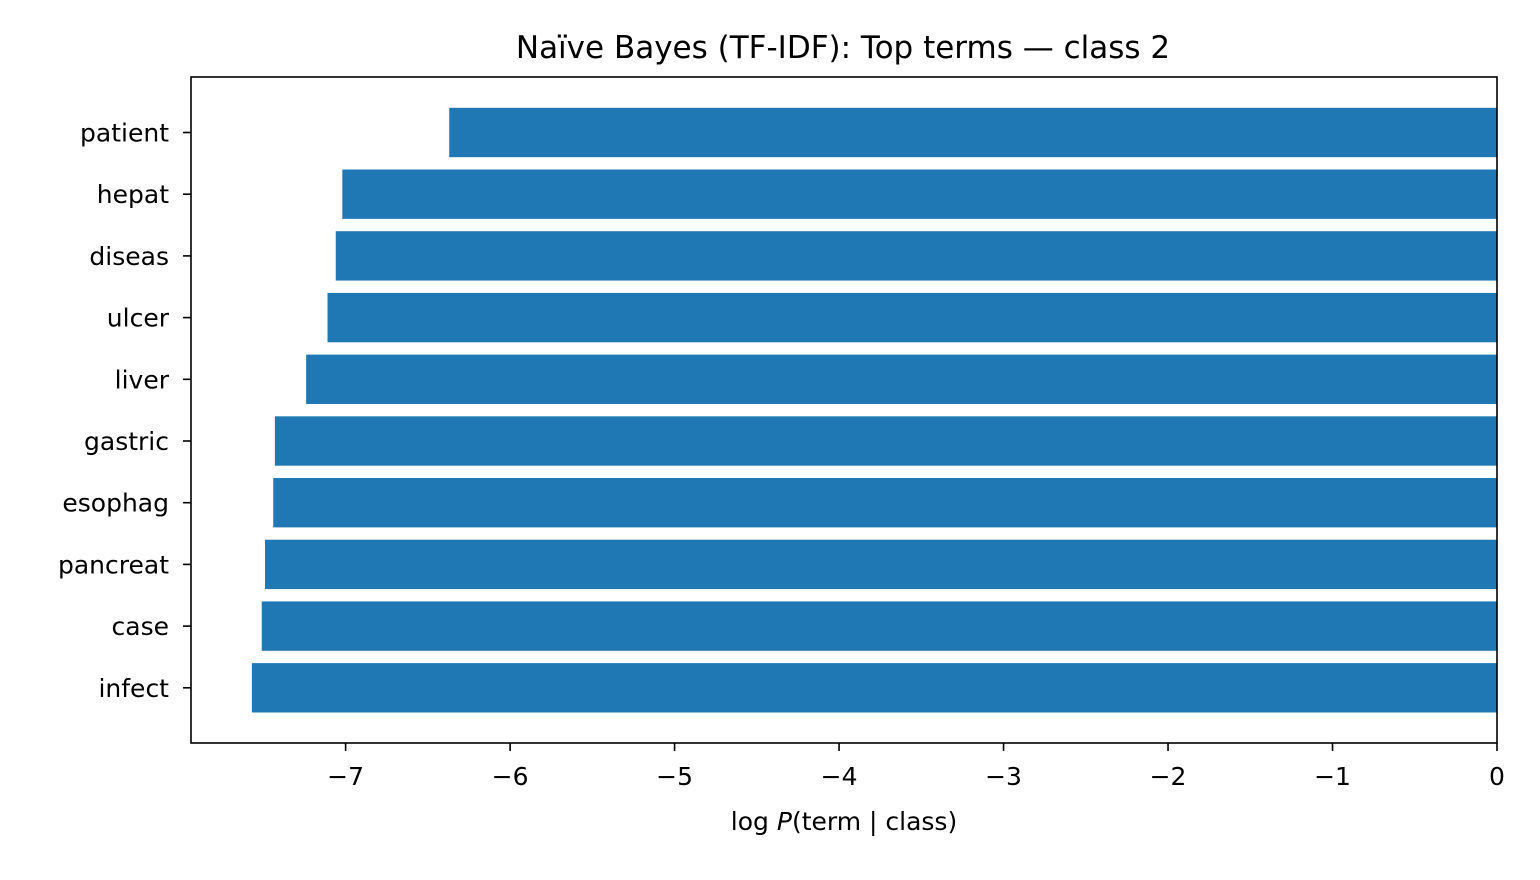  What do you see at coordinates (133, 688) in the screenshot?
I see `y-tick-label-infect: infect` at bounding box center [133, 688].